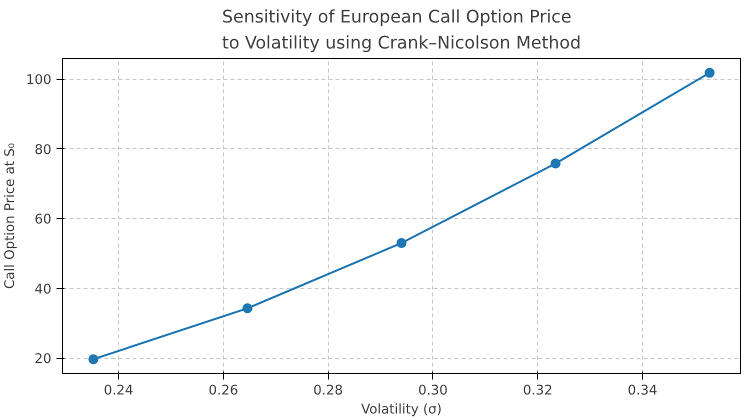 This screenshot has width=745, height=420. I want to click on y-tick-label: 80, so click(43, 150).